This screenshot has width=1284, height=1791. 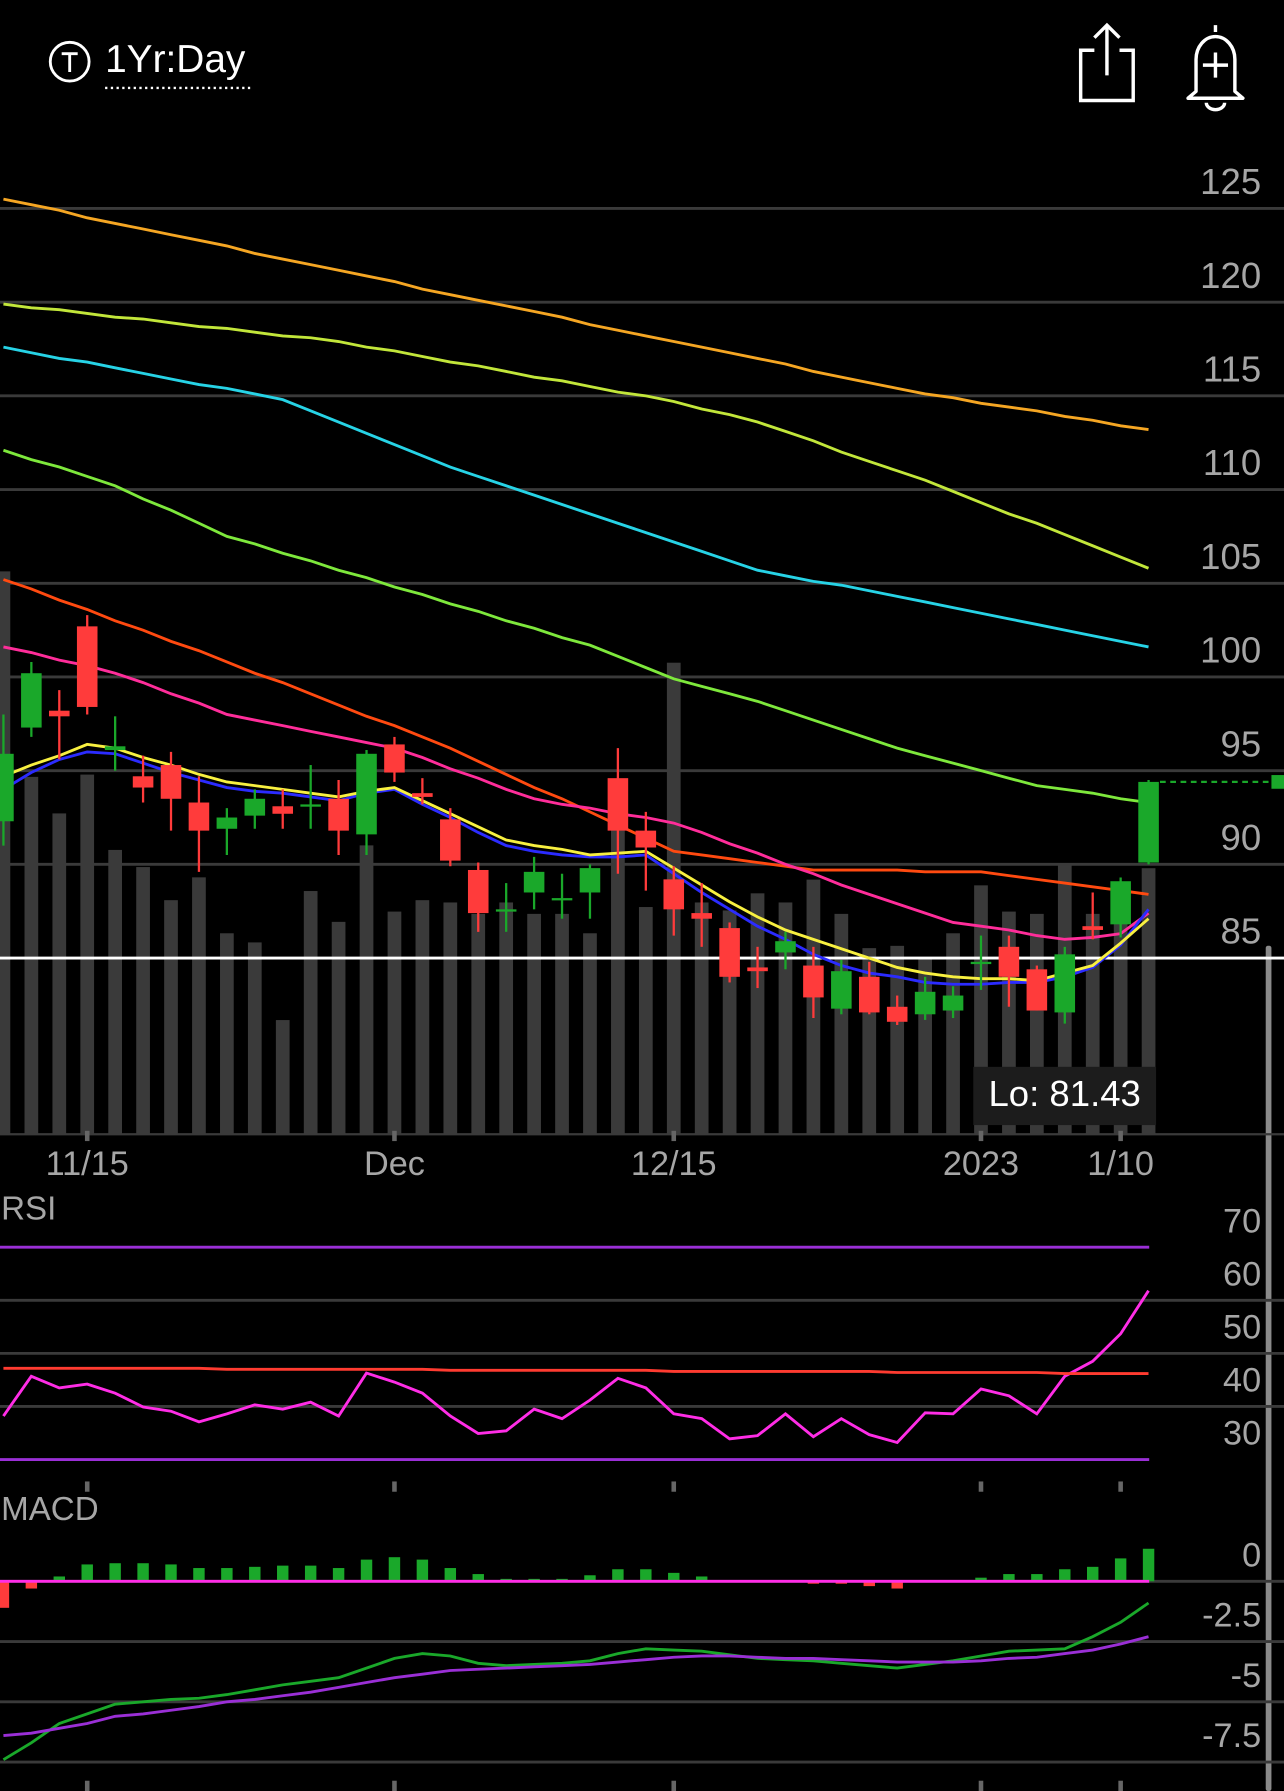 I want to click on y-tick-label: 125, so click(x=1230, y=181).